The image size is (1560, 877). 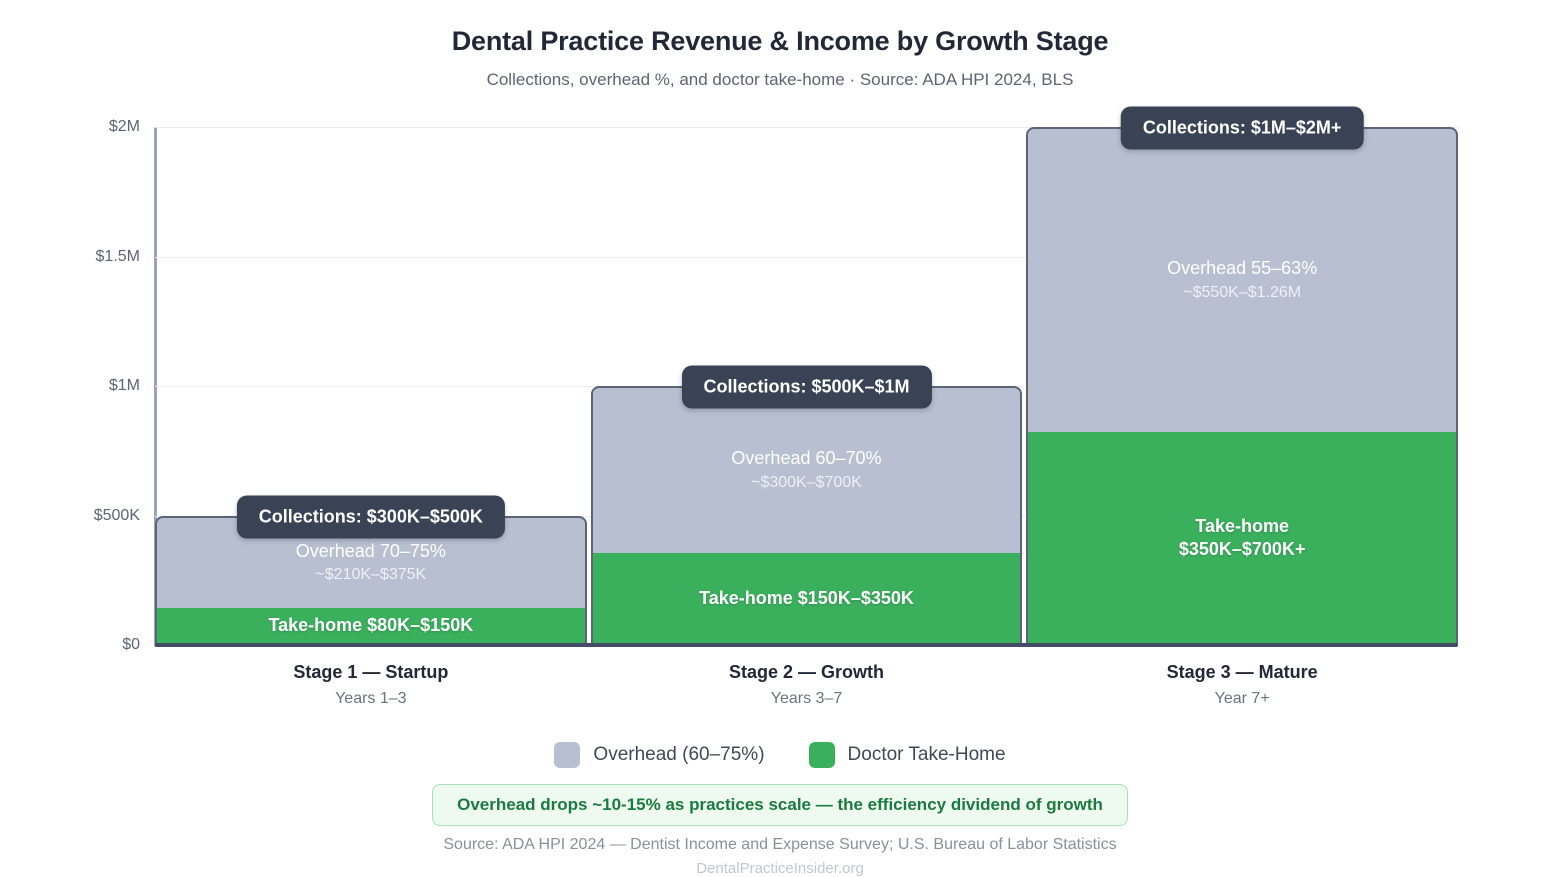 What do you see at coordinates (806, 698) in the screenshot?
I see `x-label-sub: Years 3–7` at bounding box center [806, 698].